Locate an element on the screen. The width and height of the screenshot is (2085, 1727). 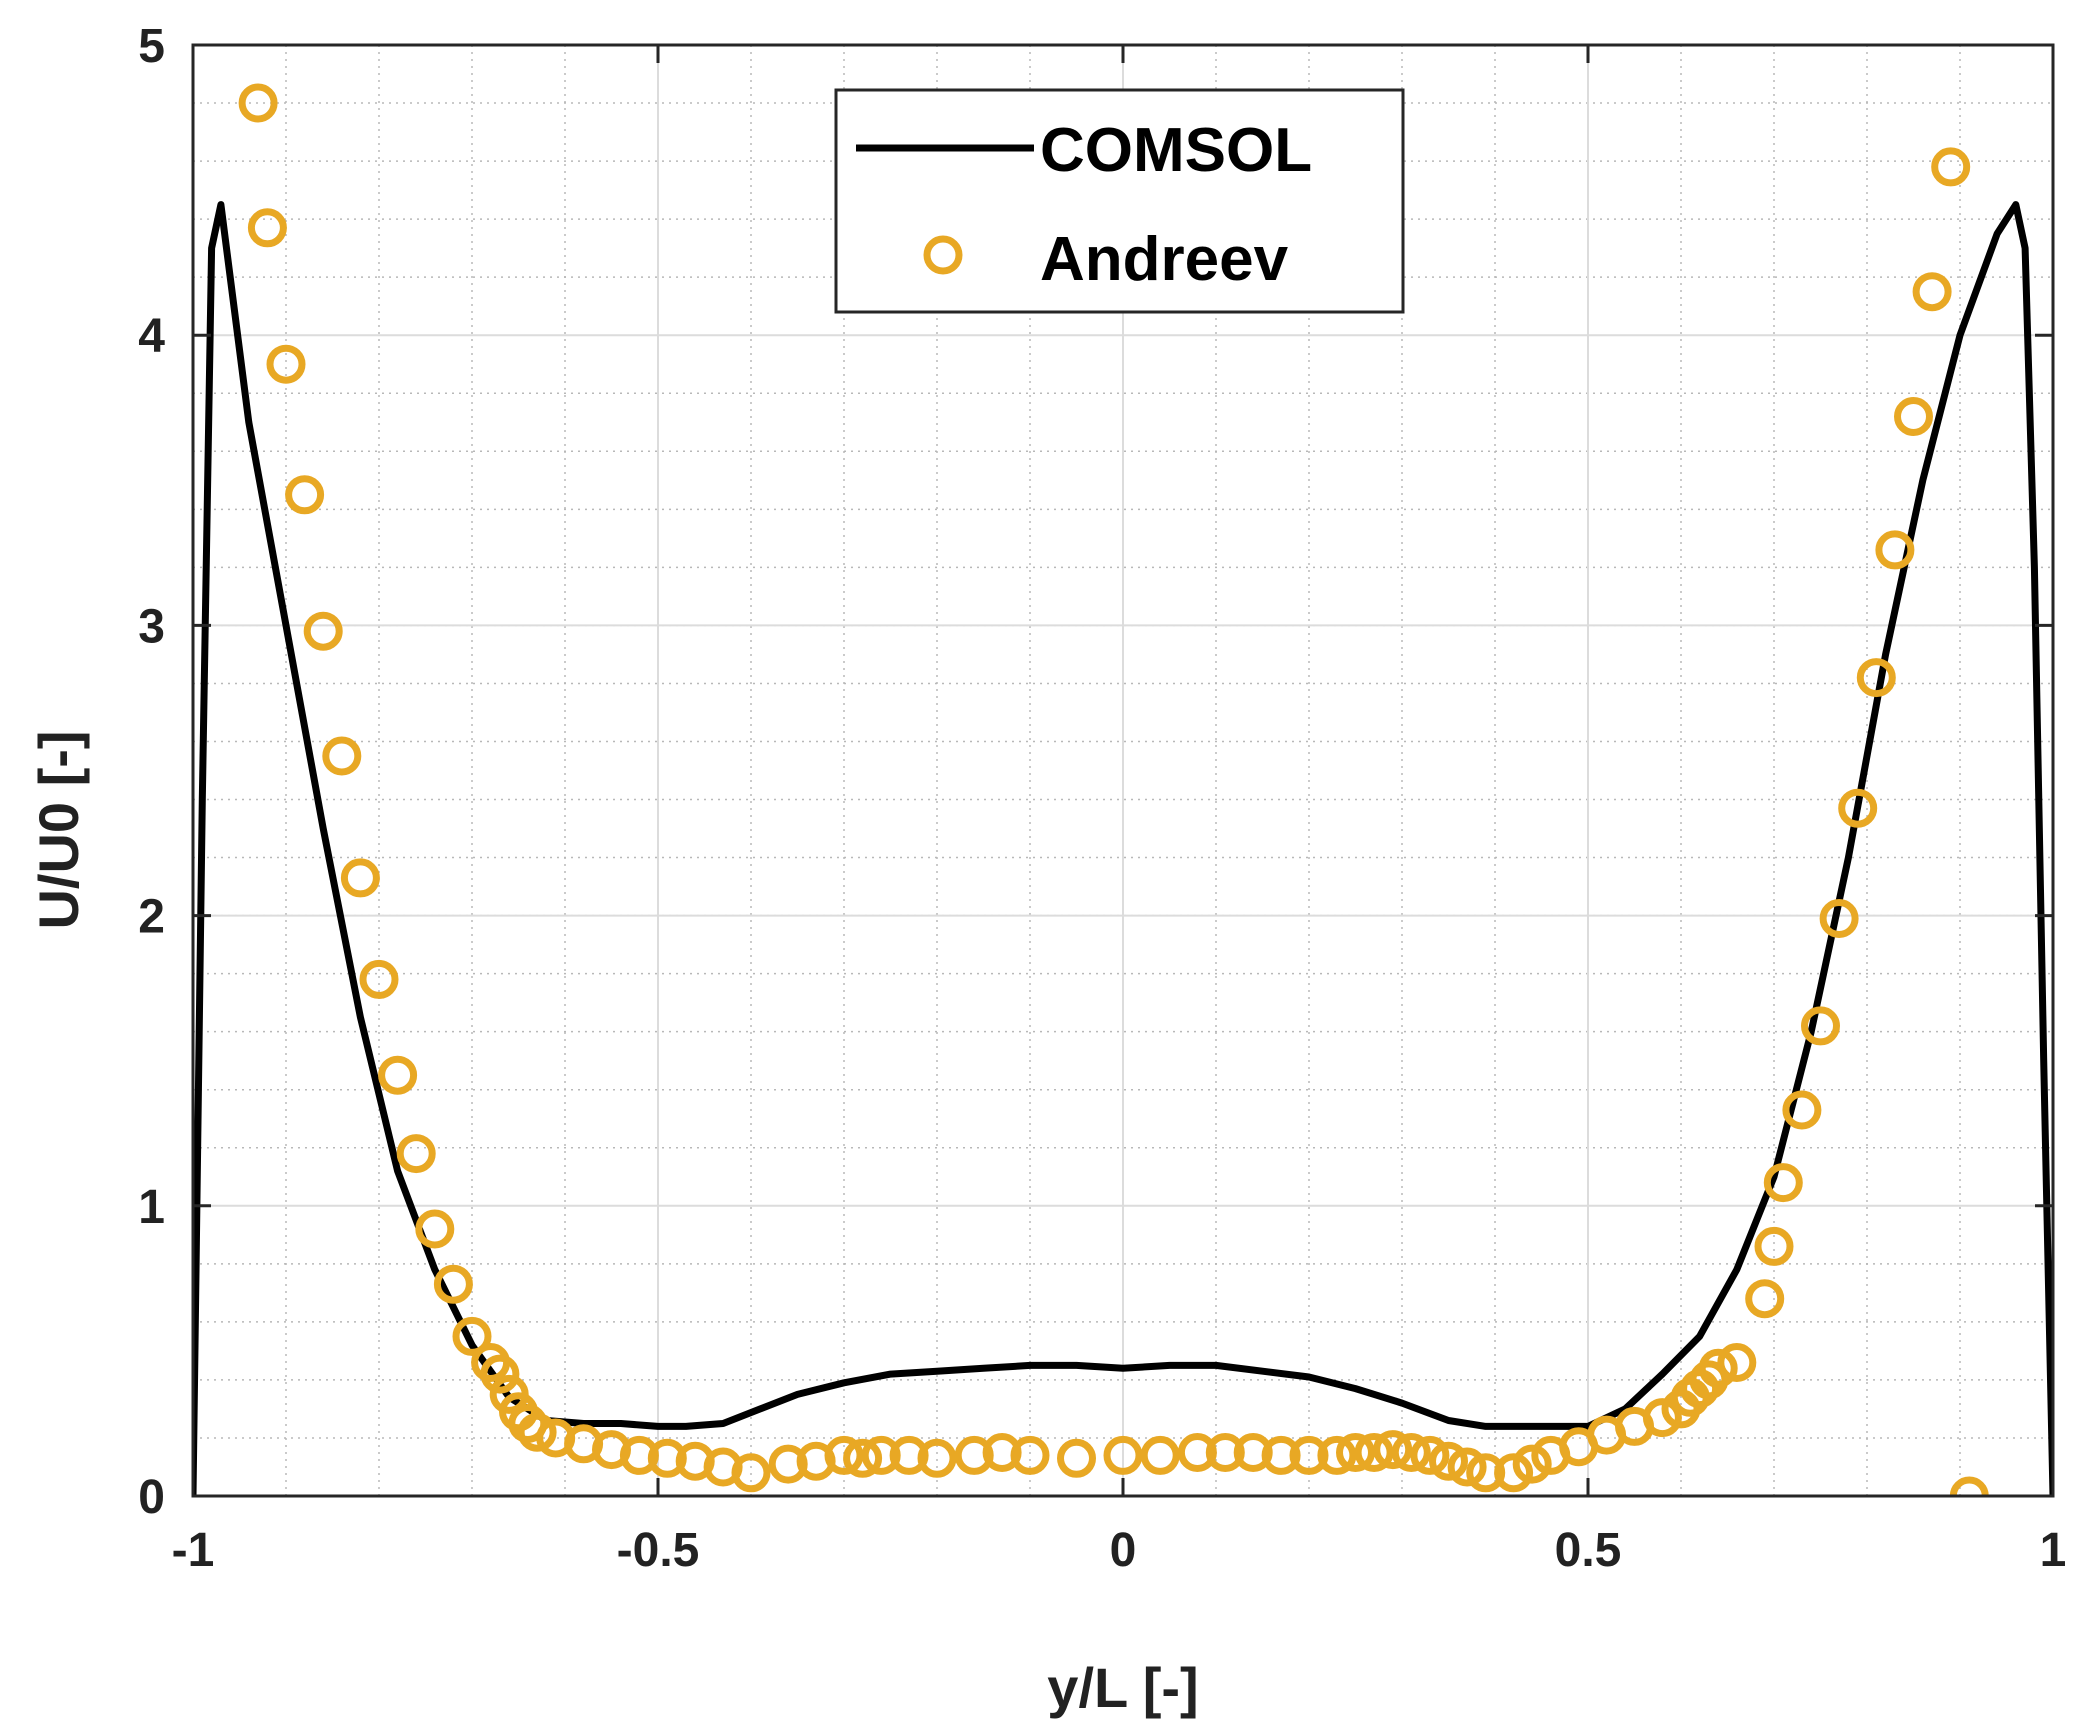
x-tick-label: 1 is located at coordinates (2053, 1550).